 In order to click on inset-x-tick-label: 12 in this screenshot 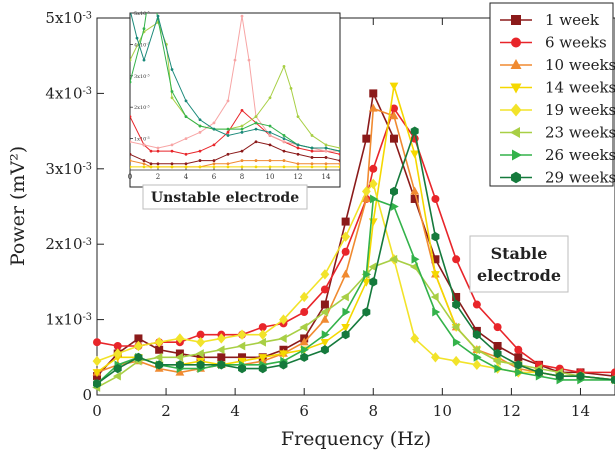, I will do `click(298, 177)`.